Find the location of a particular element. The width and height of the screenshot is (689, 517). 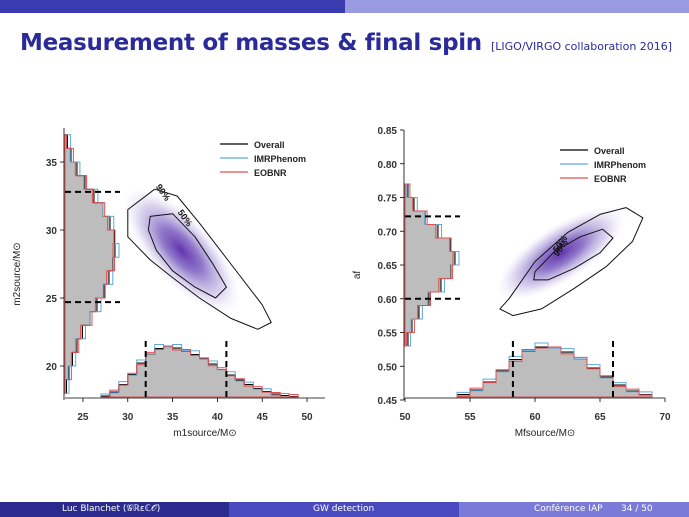

footer-author: Luc Blanchet (𝒢ℝεℂ𝒪) is located at coordinates (111, 509).